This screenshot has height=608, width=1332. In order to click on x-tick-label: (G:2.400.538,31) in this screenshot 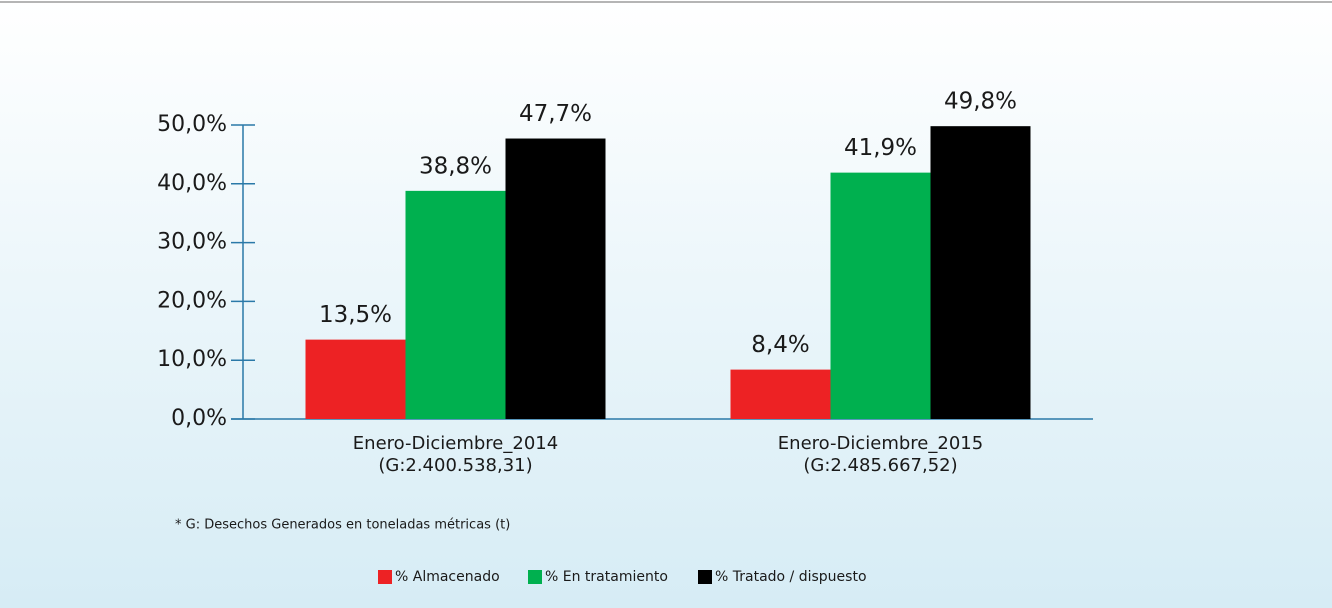, I will do `click(455, 465)`.